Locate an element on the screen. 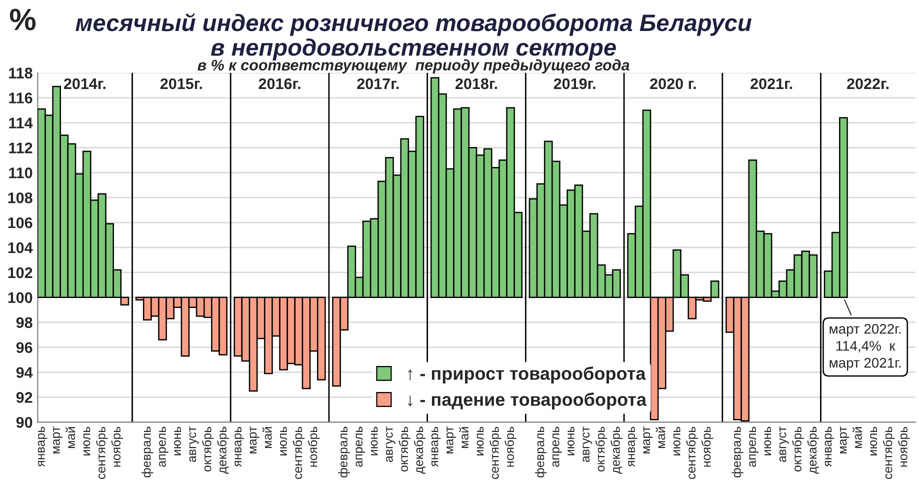 The height and width of the screenshot is (492, 919). y-tick-label: 110 is located at coordinates (20, 172).